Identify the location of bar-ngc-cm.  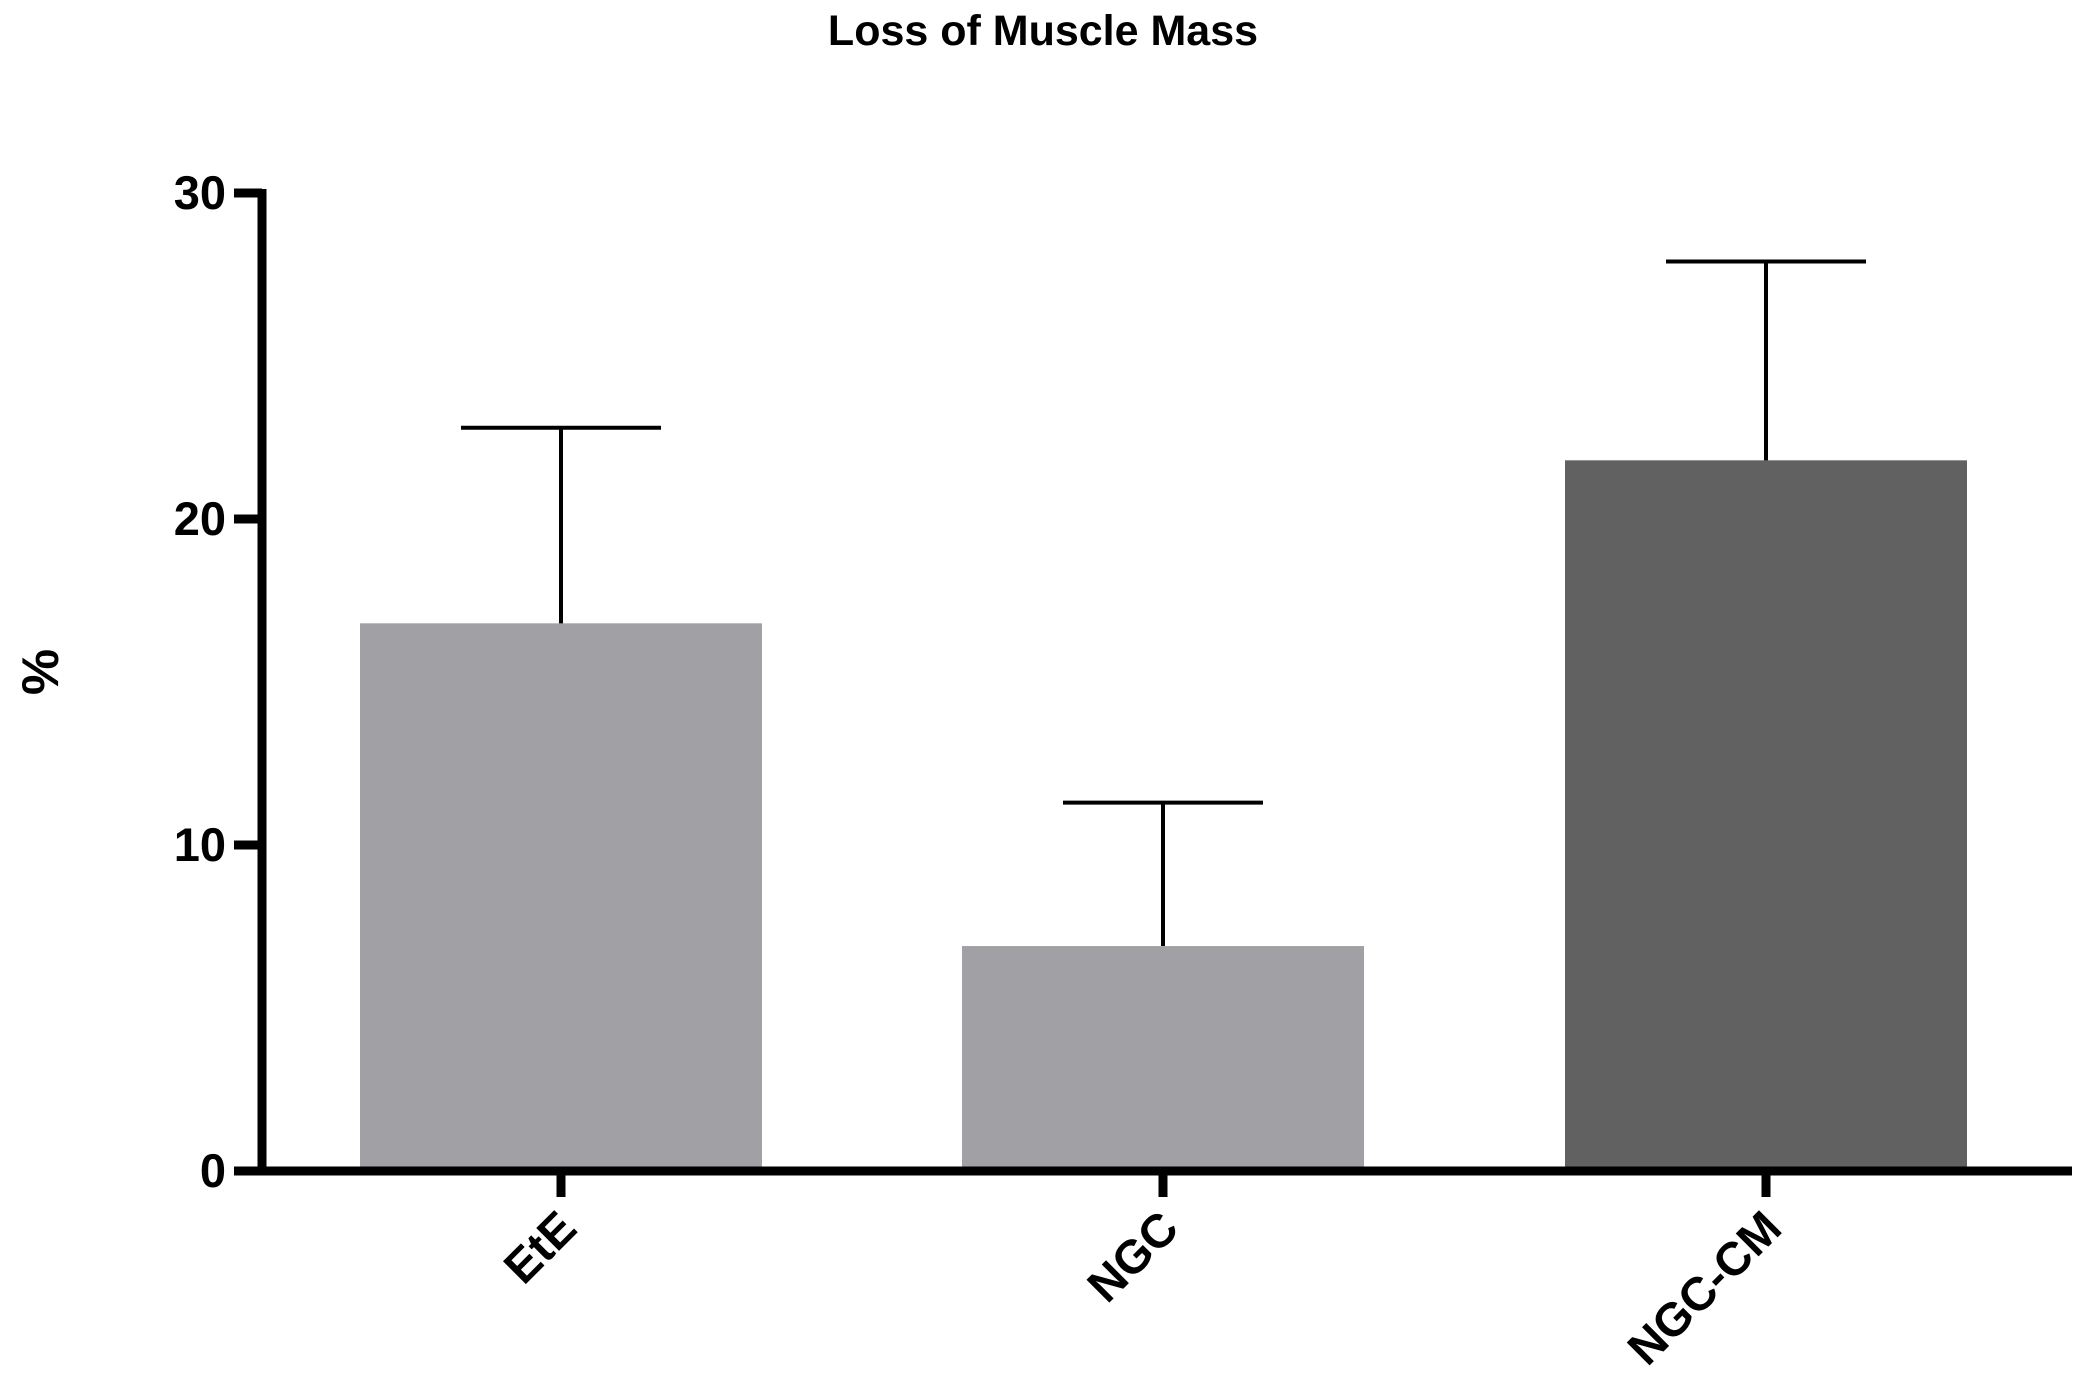
(1766, 815).